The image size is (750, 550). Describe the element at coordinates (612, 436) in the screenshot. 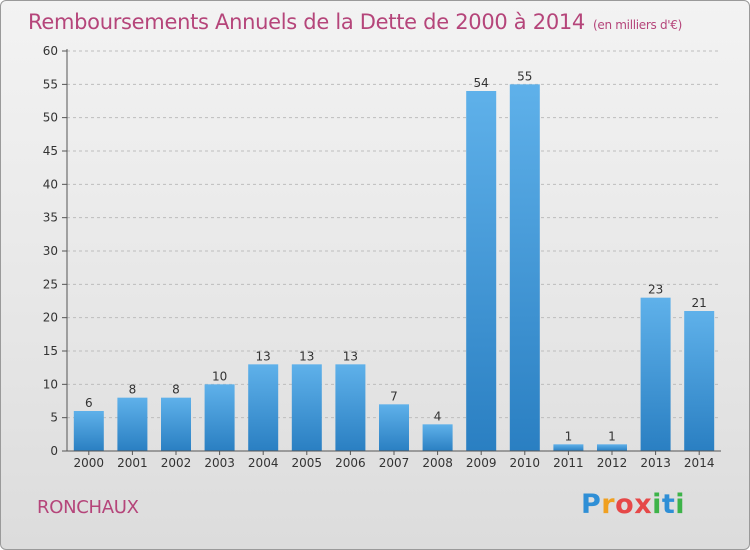

I see `value-label-2012: 1` at that location.